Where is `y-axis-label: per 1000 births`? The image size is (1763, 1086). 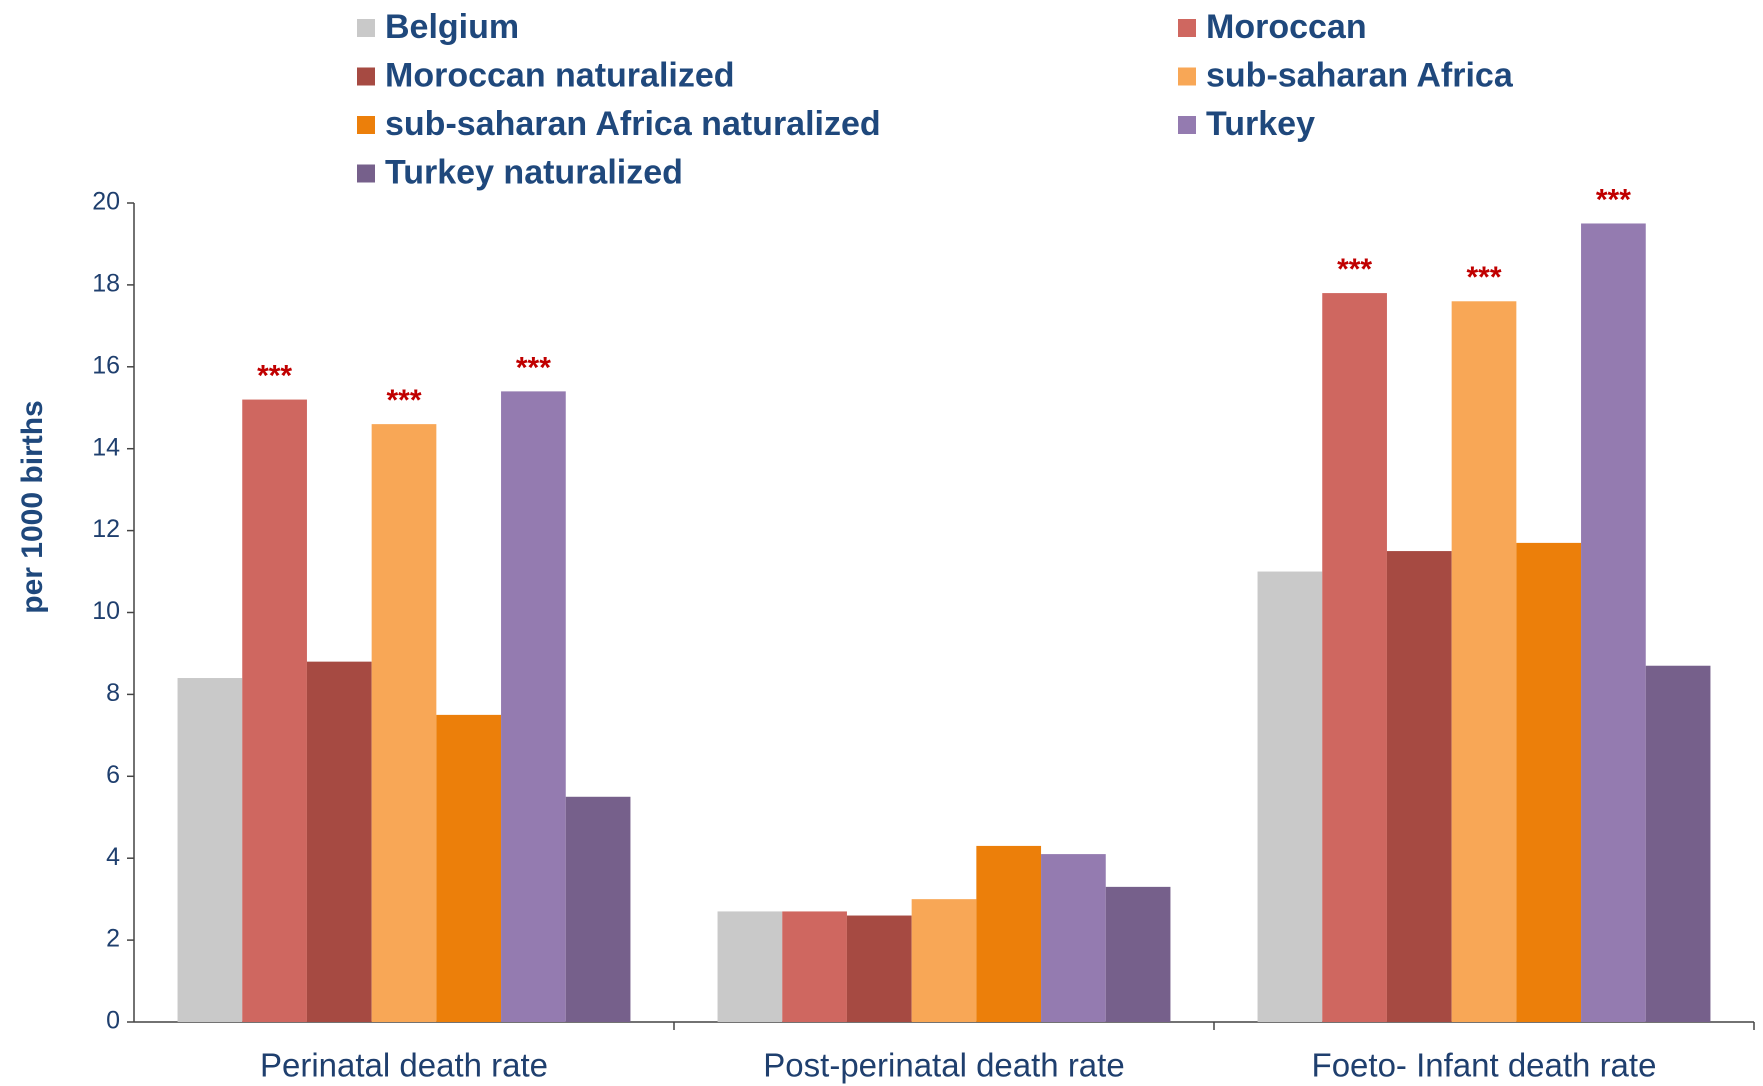
y-axis-label: per 1000 births is located at coordinates (32, 506).